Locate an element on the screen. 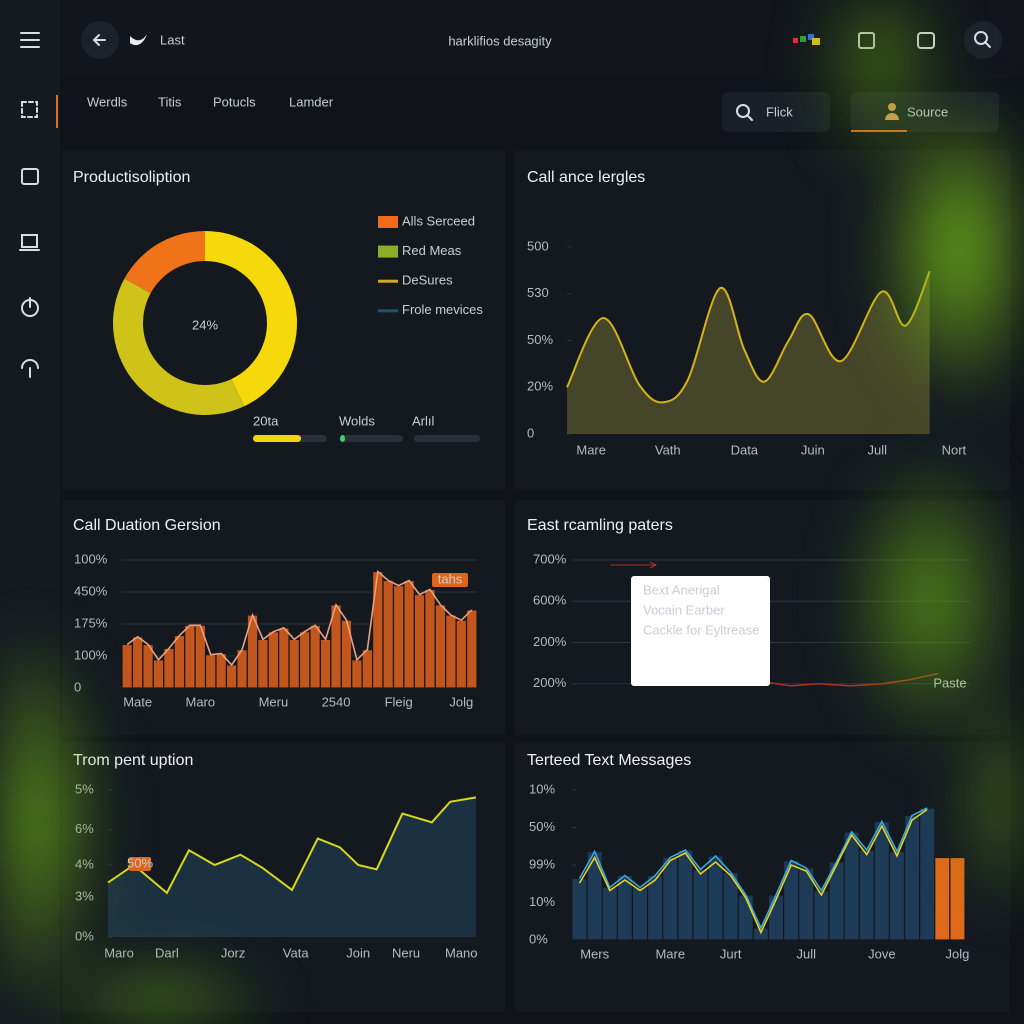 The image size is (1024, 1024). y-tick-label: 20% is located at coordinates (540, 386).